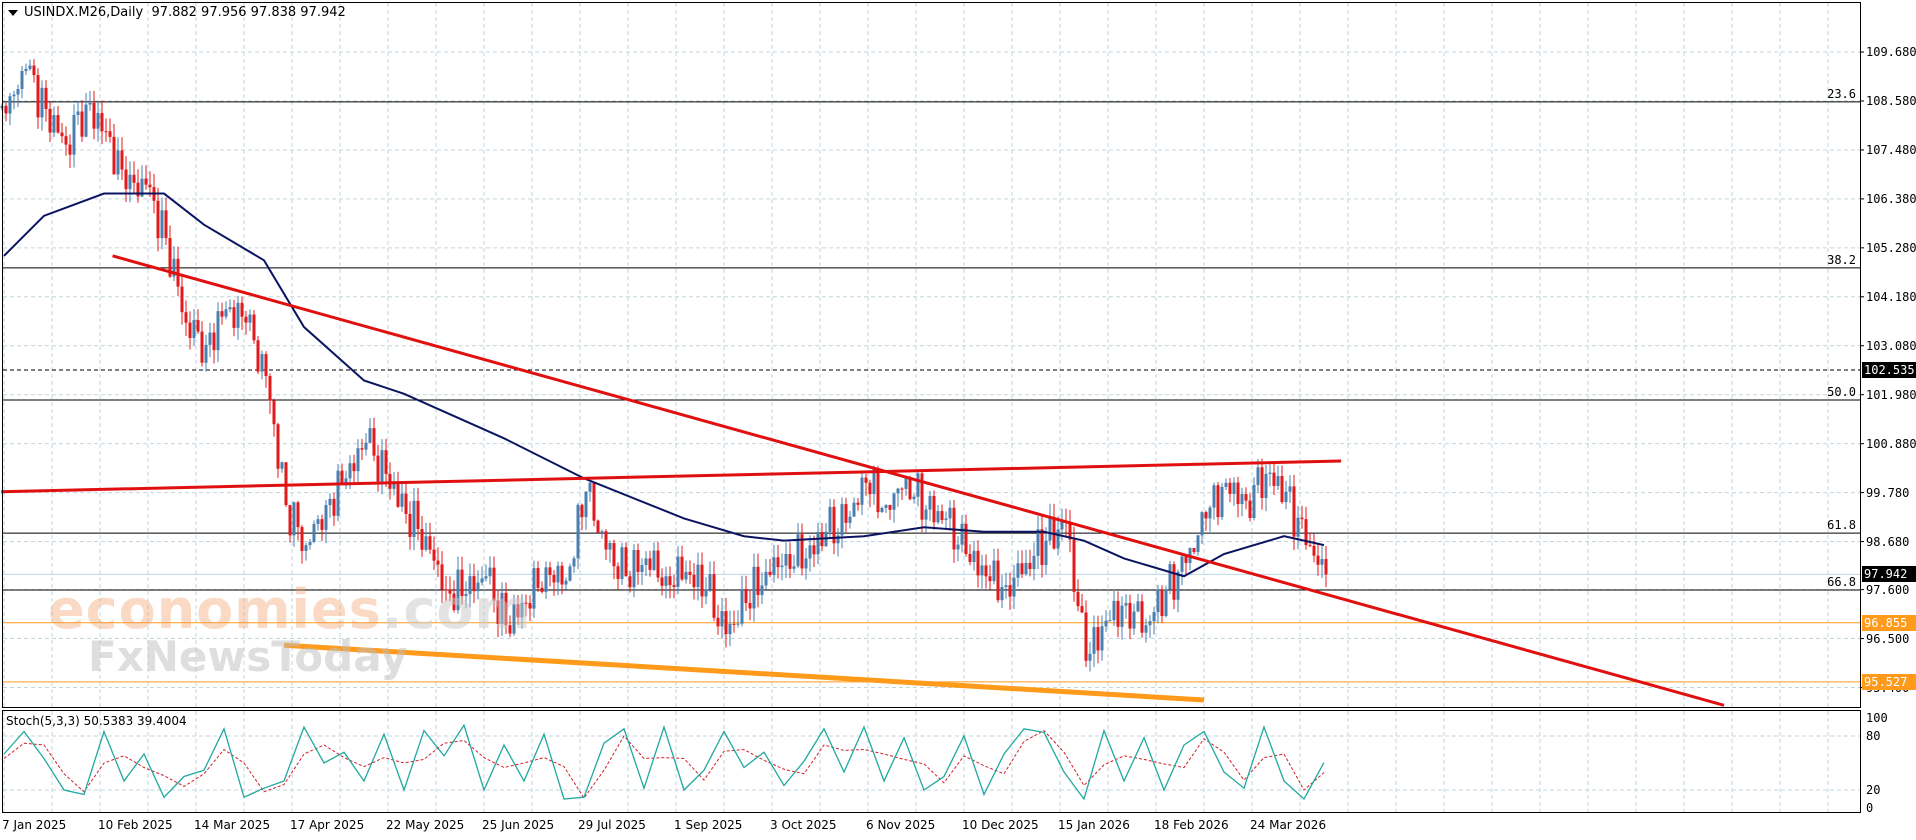 This screenshot has width=1916, height=840. I want to click on ohlc-values: 97.882 97.956 97.838 97.942, so click(248, 12).